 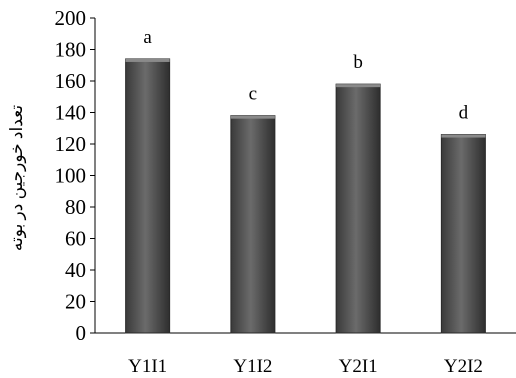 What do you see at coordinates (464, 113) in the screenshot?
I see `data-label: d` at bounding box center [464, 113].